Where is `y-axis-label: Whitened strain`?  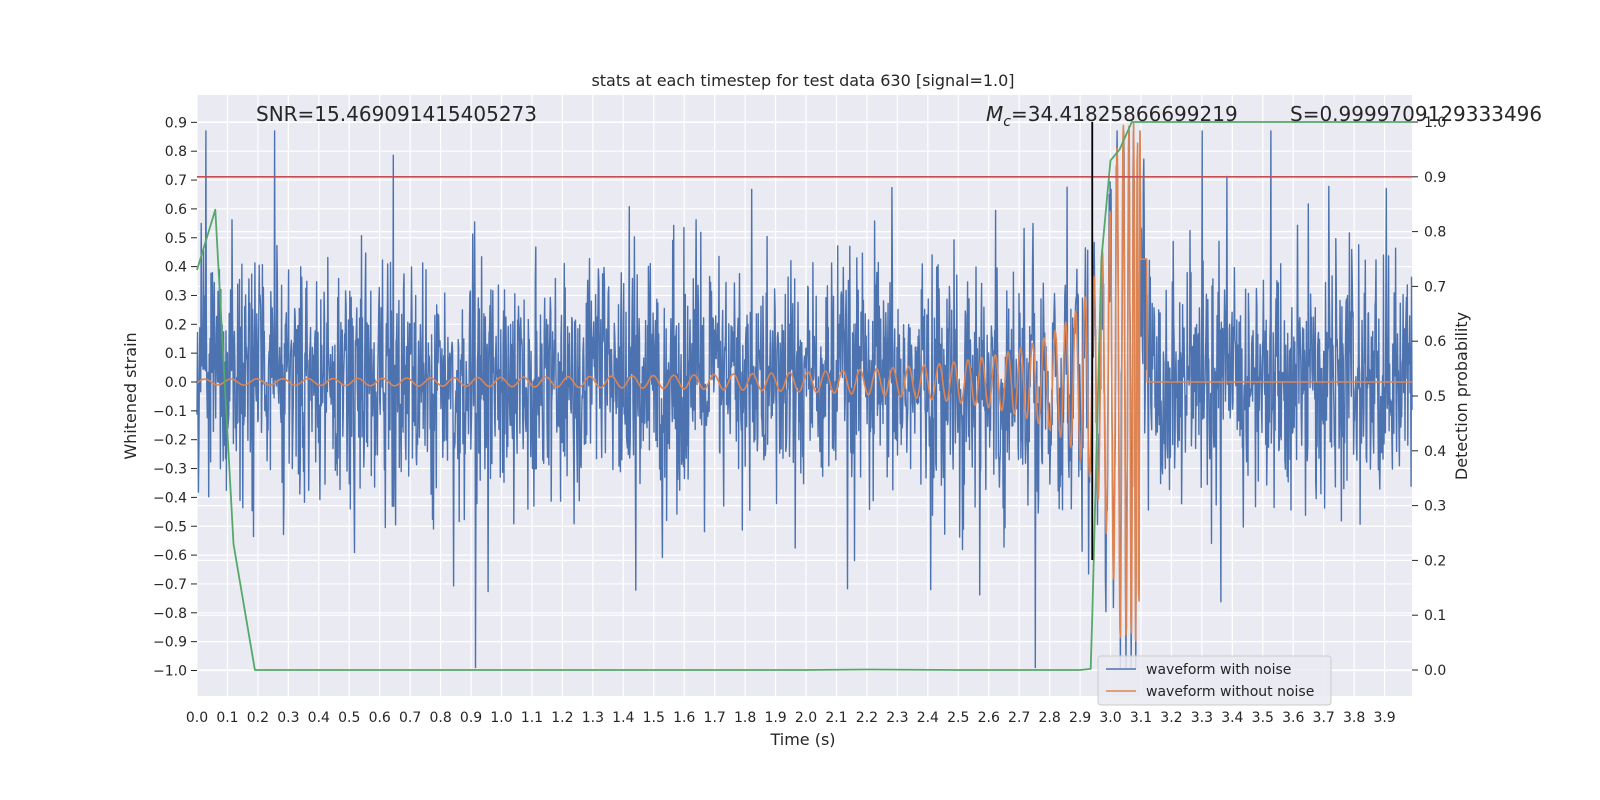
y-axis-label: Whitened strain is located at coordinates (130, 395).